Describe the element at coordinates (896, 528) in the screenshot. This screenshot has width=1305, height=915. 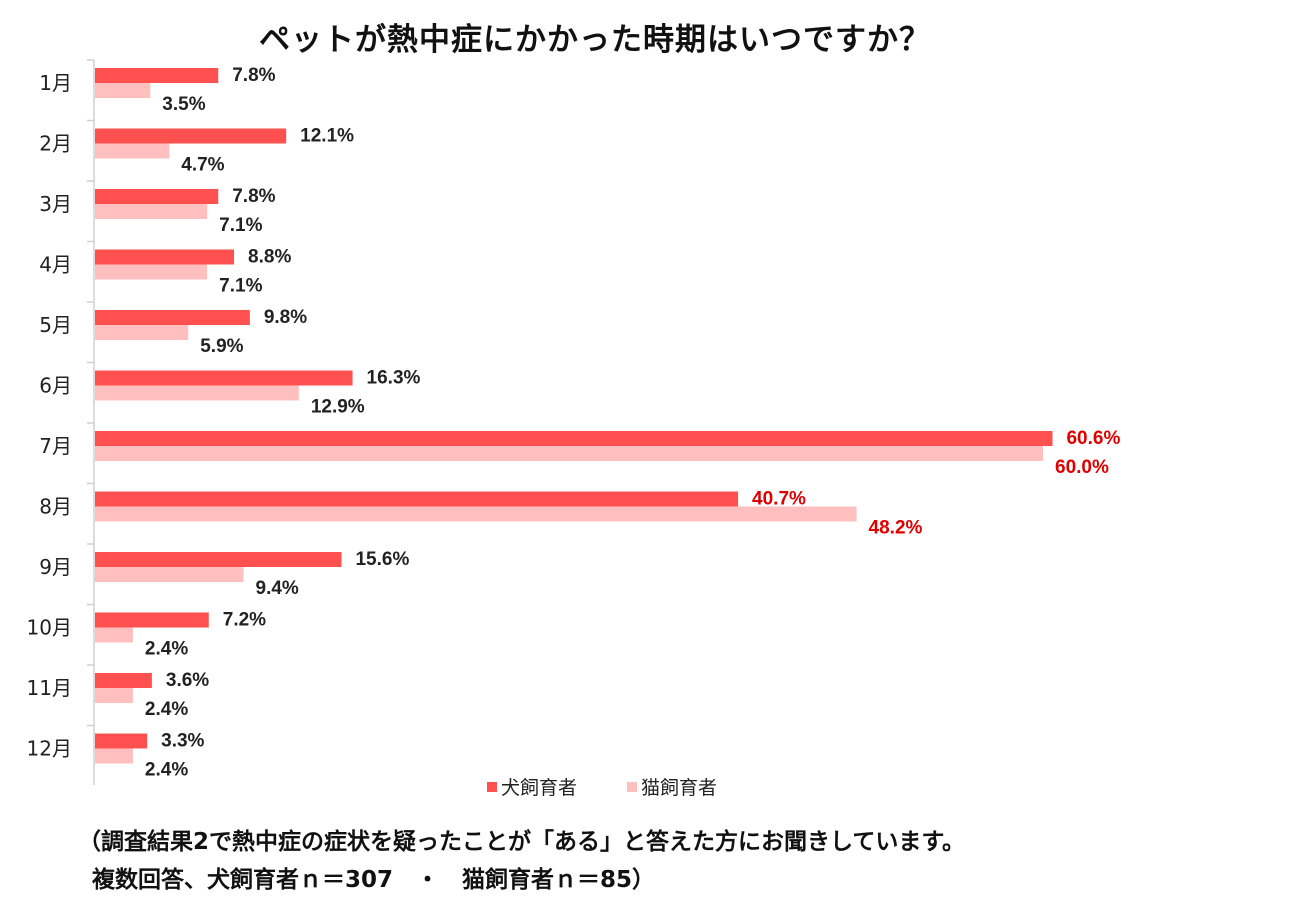
I see `cat-value-label: 48.2%` at that location.